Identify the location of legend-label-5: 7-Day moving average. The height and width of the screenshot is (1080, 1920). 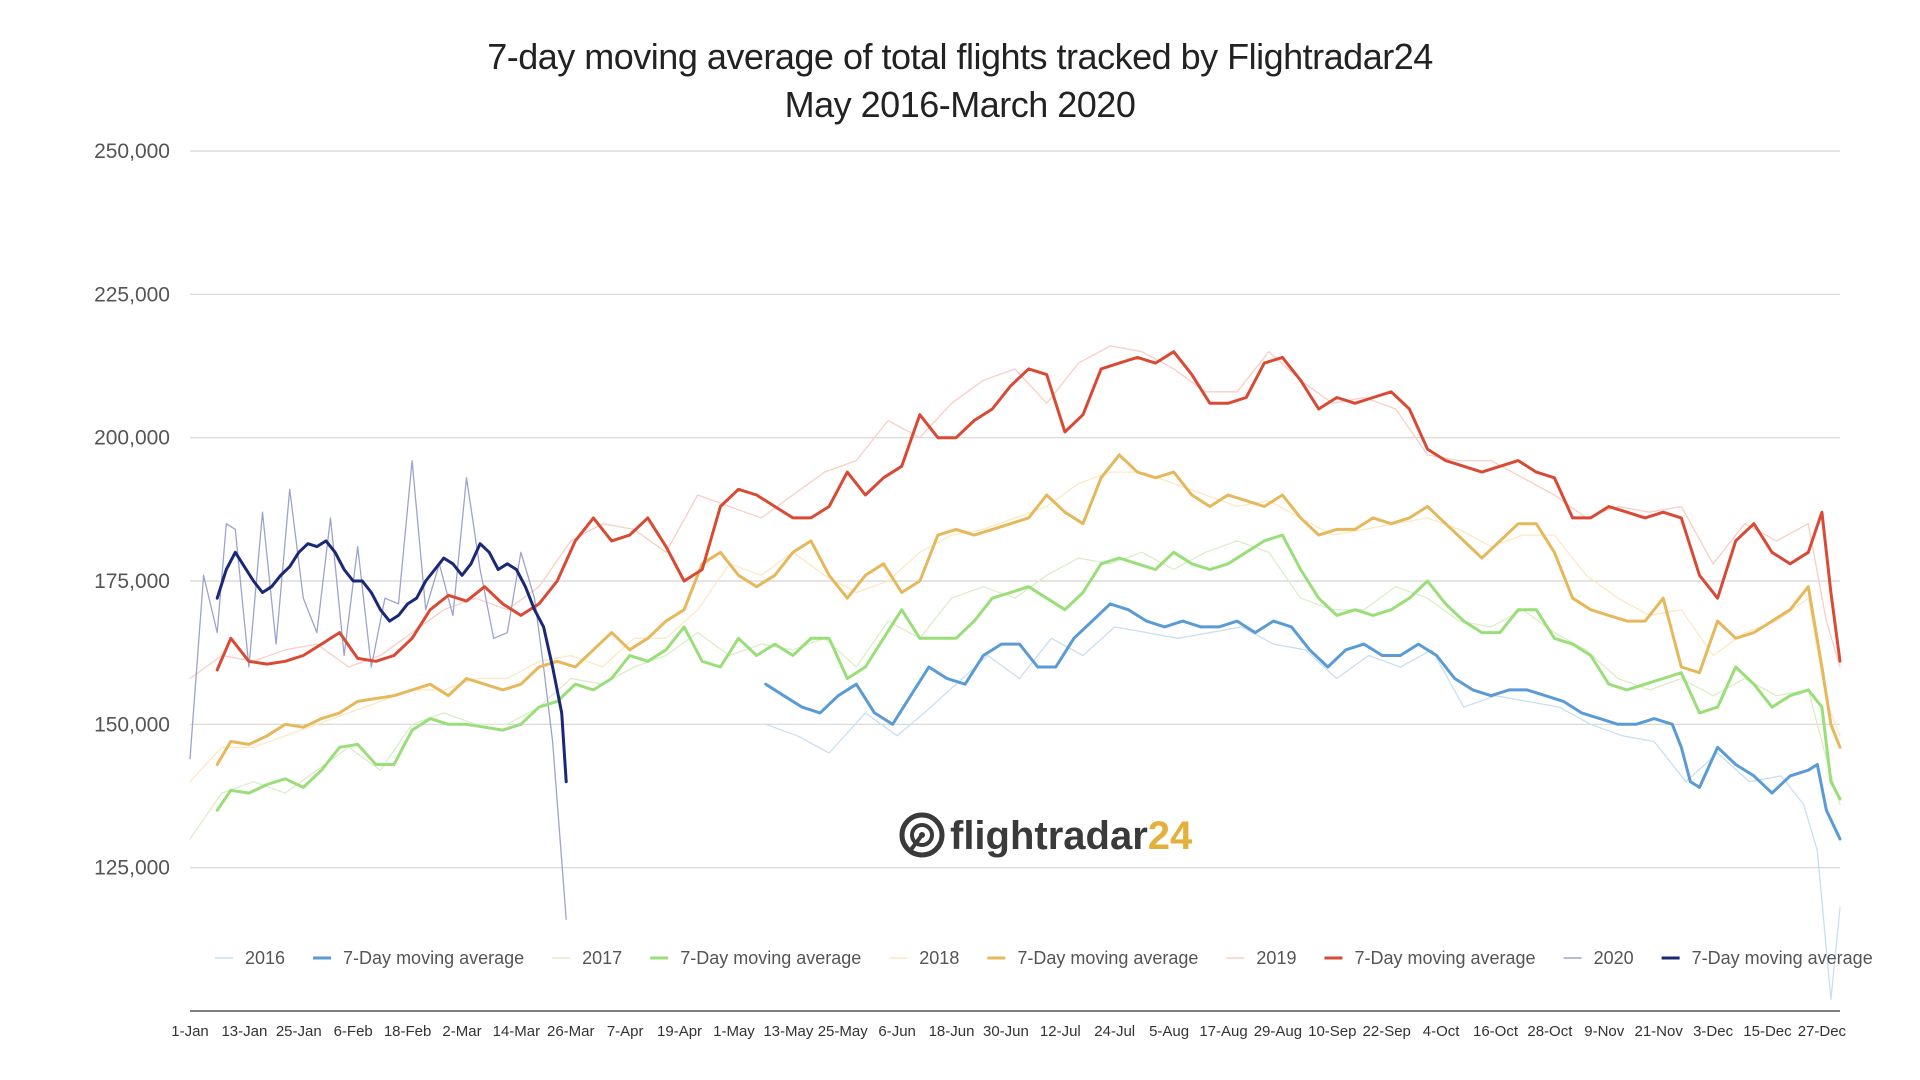
(1107, 958).